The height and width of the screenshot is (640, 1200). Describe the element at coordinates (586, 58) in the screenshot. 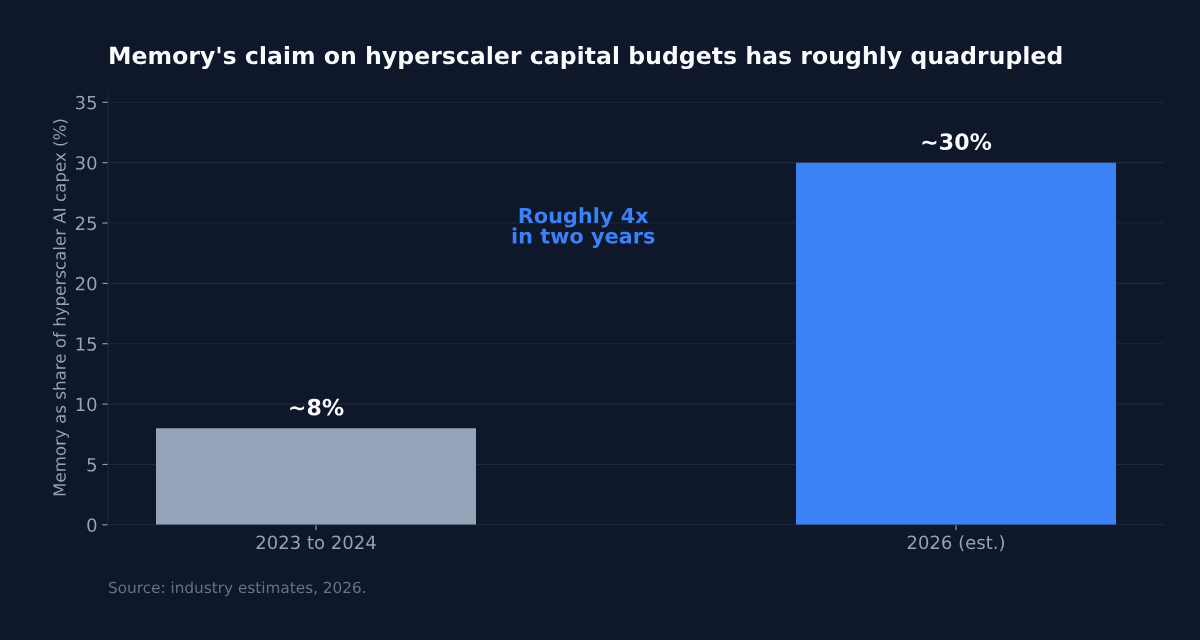

I see `chart-title: Memory's claim on hyperscaler capital budgets has roughly quadrupled` at that location.